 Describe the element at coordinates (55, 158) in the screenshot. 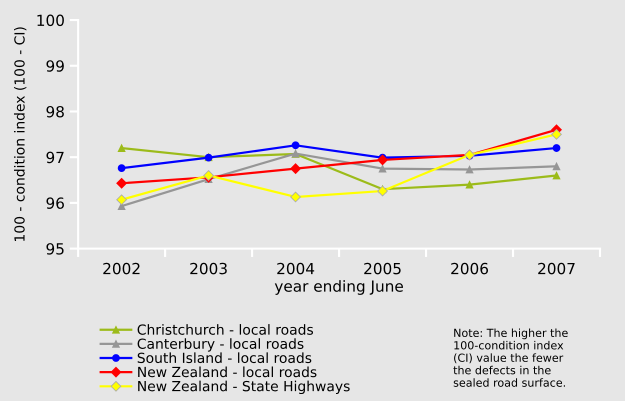

I see `y-tick-label: 97` at that location.